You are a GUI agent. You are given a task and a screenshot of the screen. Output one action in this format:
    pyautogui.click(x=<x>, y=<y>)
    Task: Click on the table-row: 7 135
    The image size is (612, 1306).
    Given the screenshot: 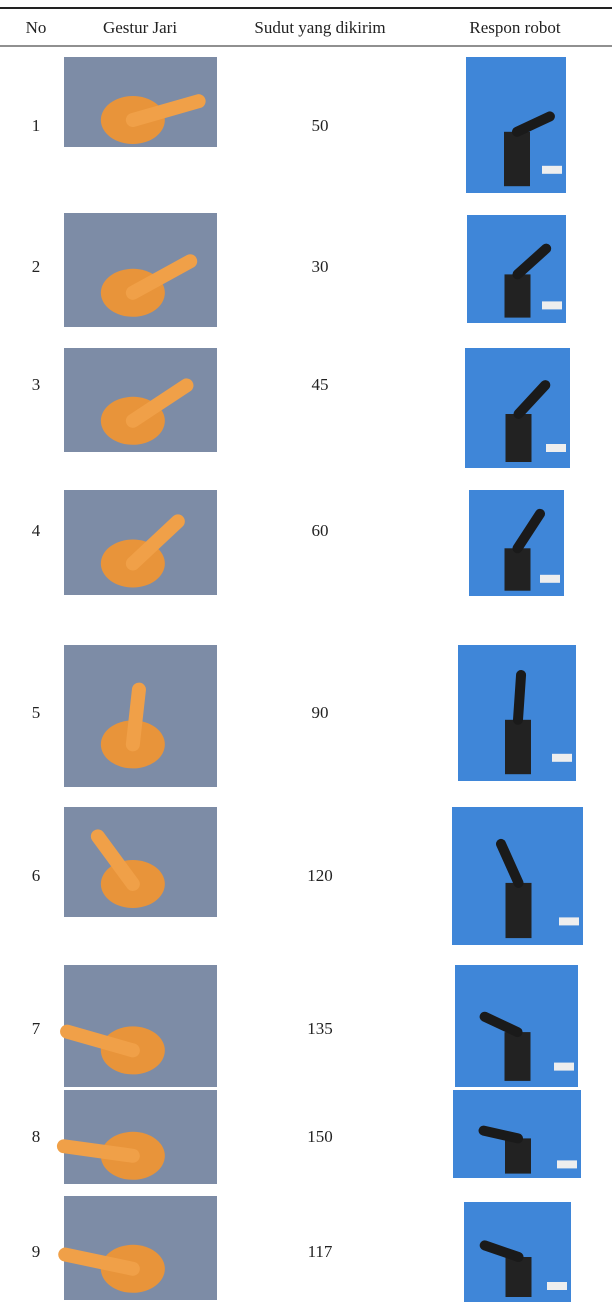 What is the action you would take?
    pyautogui.click(x=305, y=1026)
    